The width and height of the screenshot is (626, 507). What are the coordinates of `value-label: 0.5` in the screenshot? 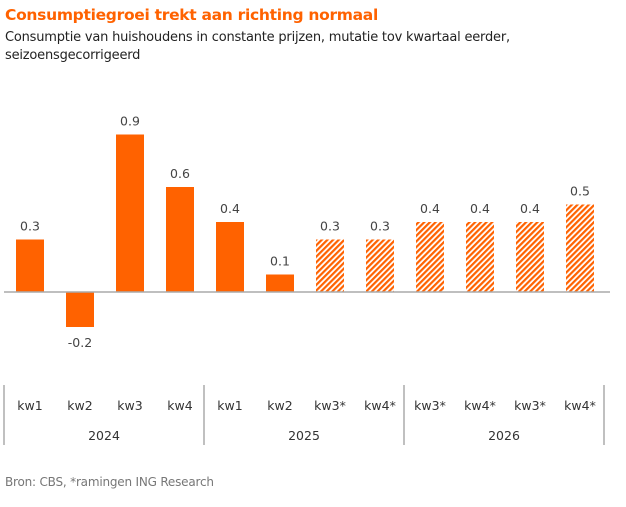 It's located at (580, 191).